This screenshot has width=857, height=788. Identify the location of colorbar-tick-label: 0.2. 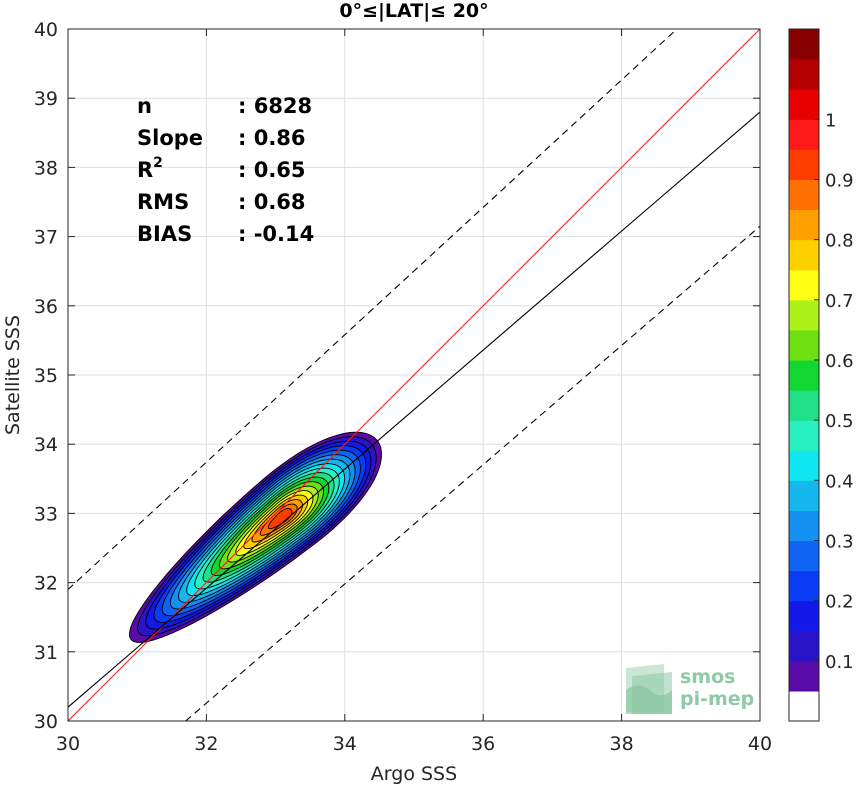
(839, 602).